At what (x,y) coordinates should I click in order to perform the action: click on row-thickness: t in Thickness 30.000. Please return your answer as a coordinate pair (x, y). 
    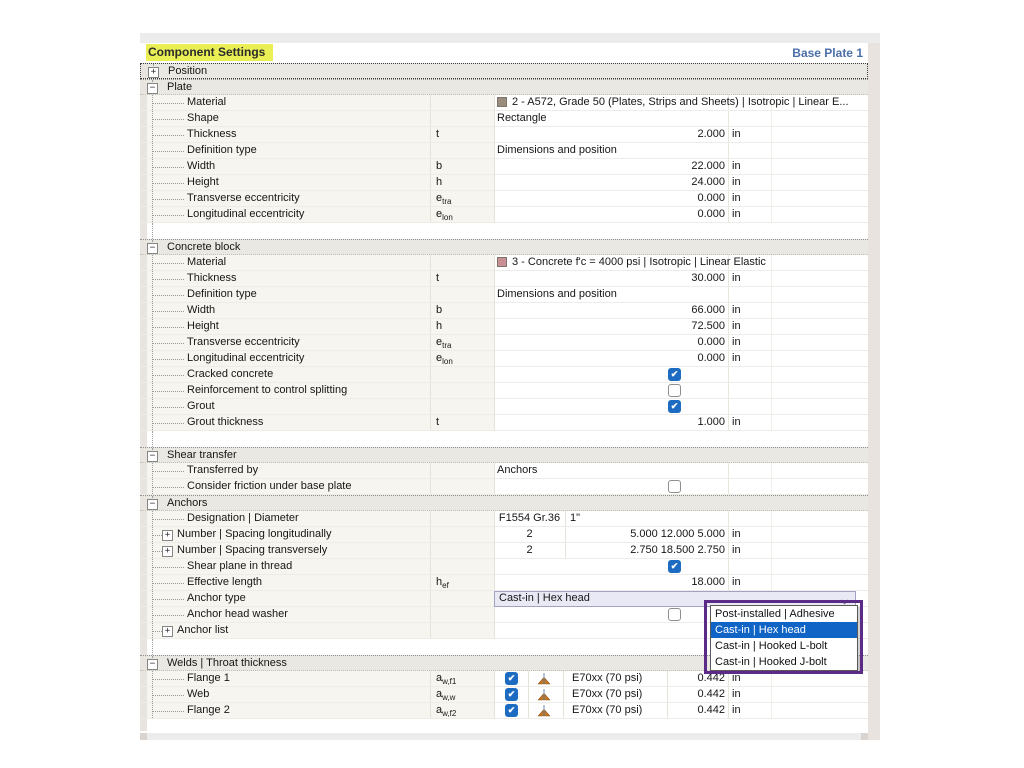
    Looking at the image, I should click on (504, 279).